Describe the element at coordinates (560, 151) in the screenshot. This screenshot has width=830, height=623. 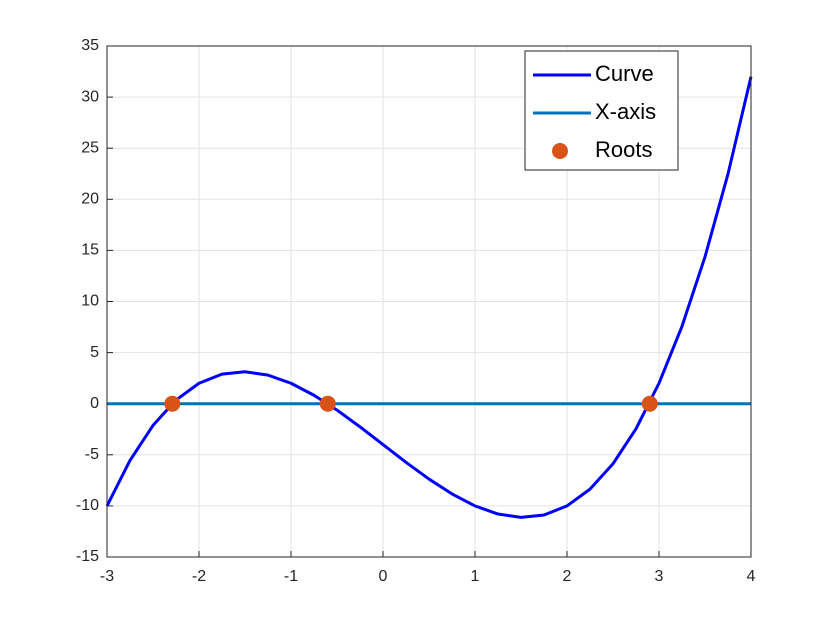
I see `legend-marker` at that location.